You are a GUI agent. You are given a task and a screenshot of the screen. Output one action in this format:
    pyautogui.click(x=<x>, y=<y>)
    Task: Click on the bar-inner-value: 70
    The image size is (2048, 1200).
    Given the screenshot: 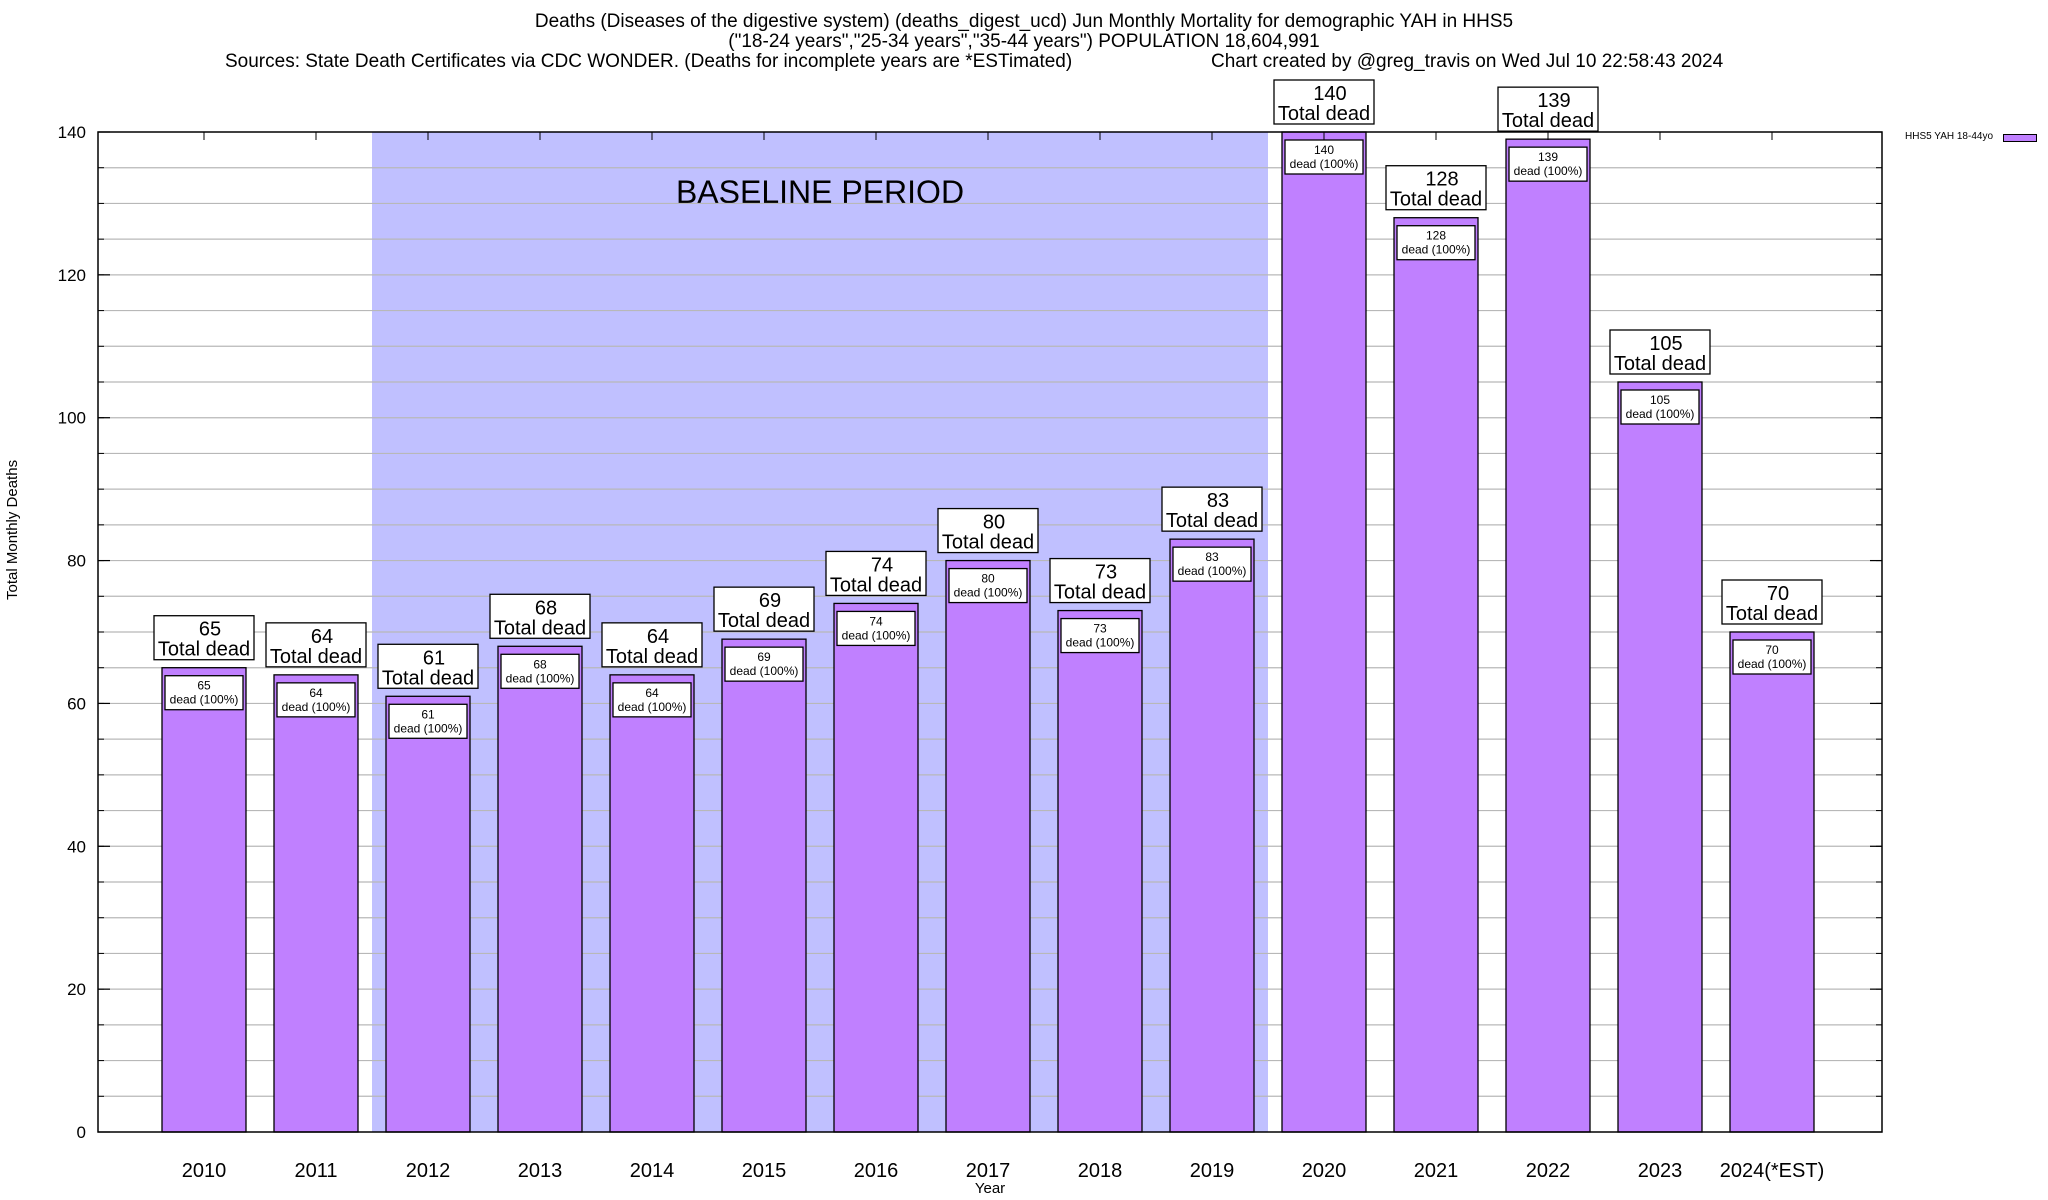 What is the action you would take?
    pyautogui.click(x=1772, y=650)
    